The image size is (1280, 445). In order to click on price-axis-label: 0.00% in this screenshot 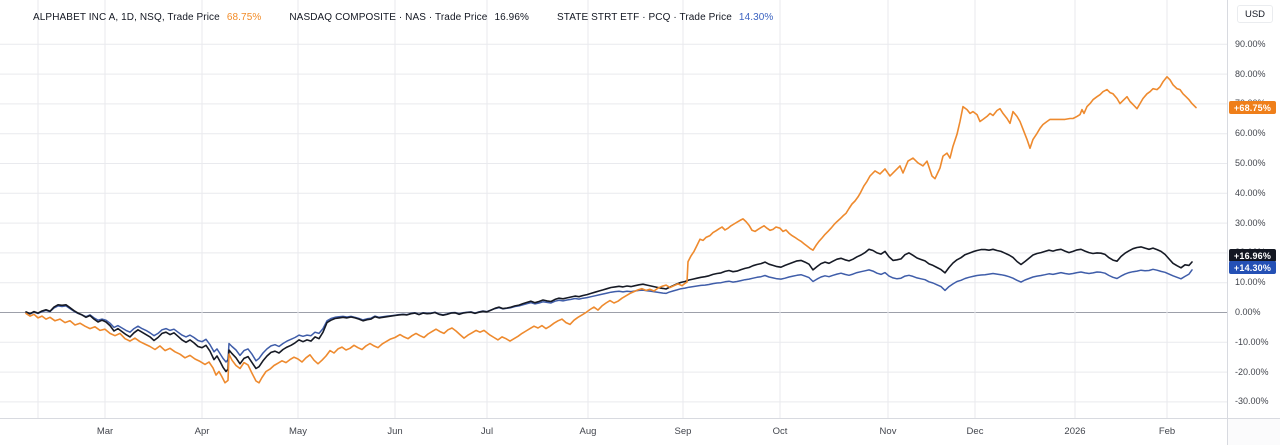, I will do `click(1248, 312)`.